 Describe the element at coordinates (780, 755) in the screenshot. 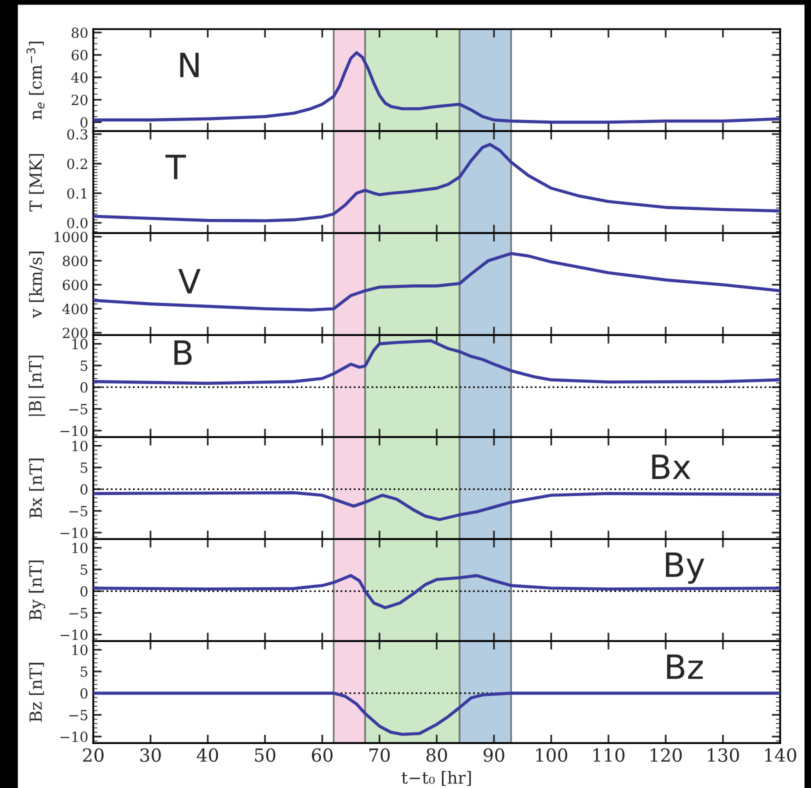

I see `x-tick-label: 140` at that location.